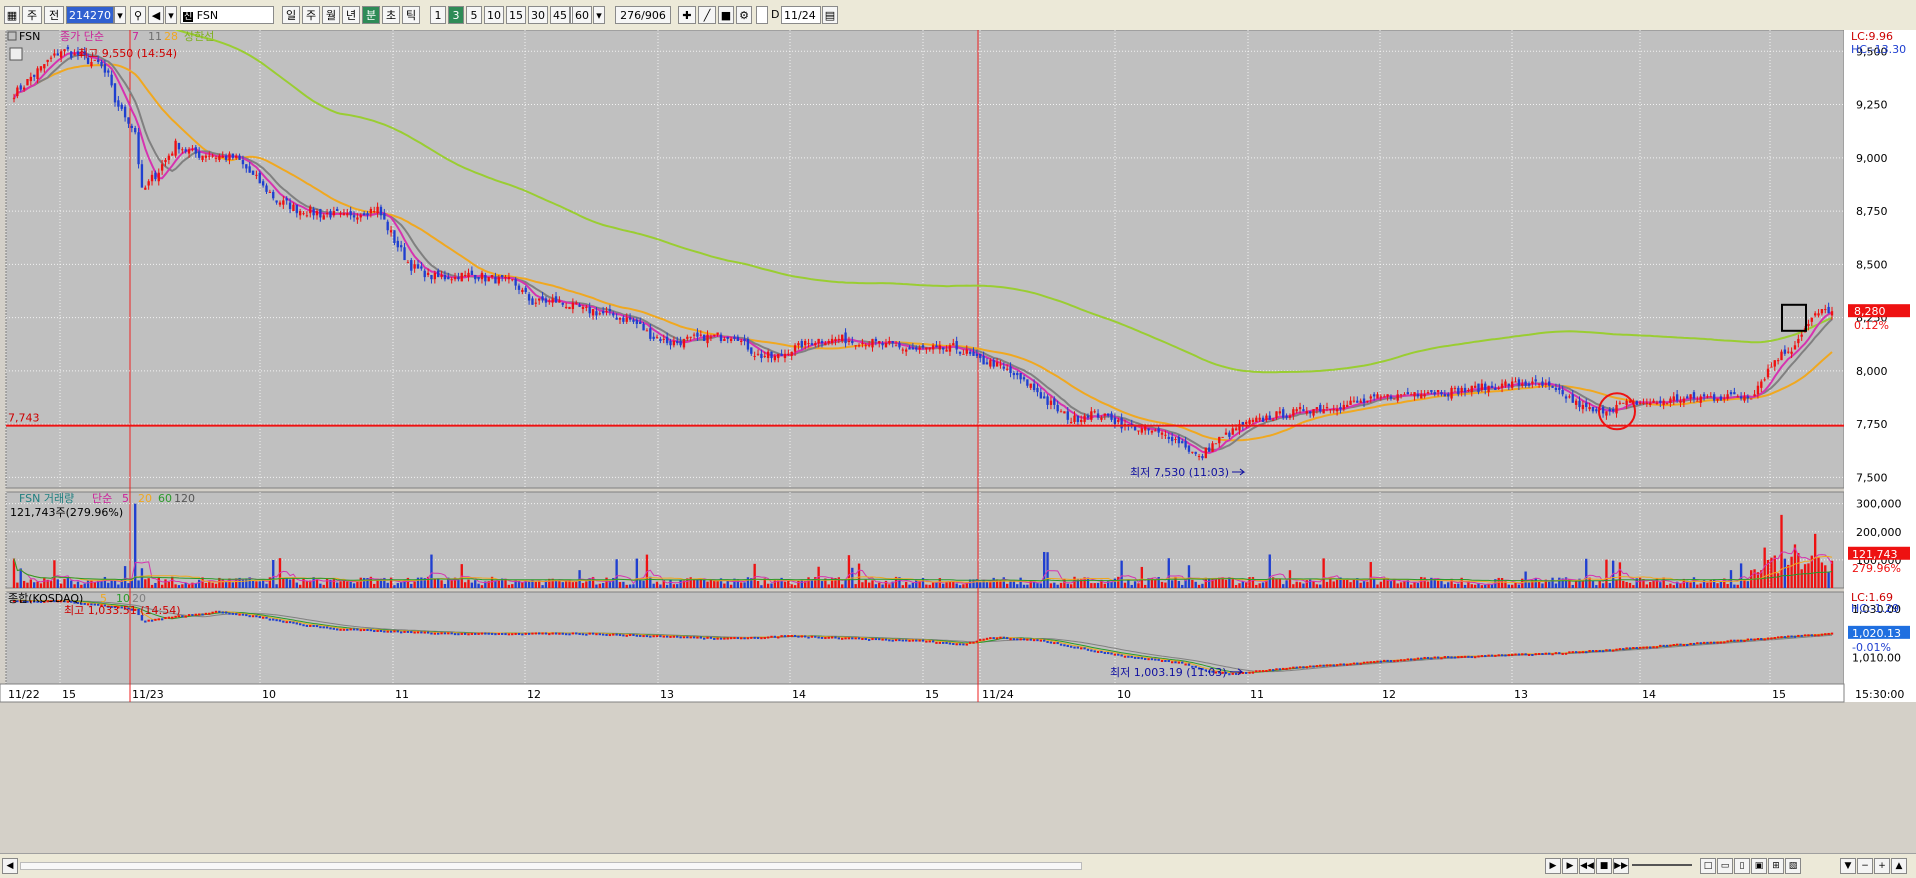  What do you see at coordinates (1570, 866) in the screenshot?
I see `play-icon: ▶` at bounding box center [1570, 866].